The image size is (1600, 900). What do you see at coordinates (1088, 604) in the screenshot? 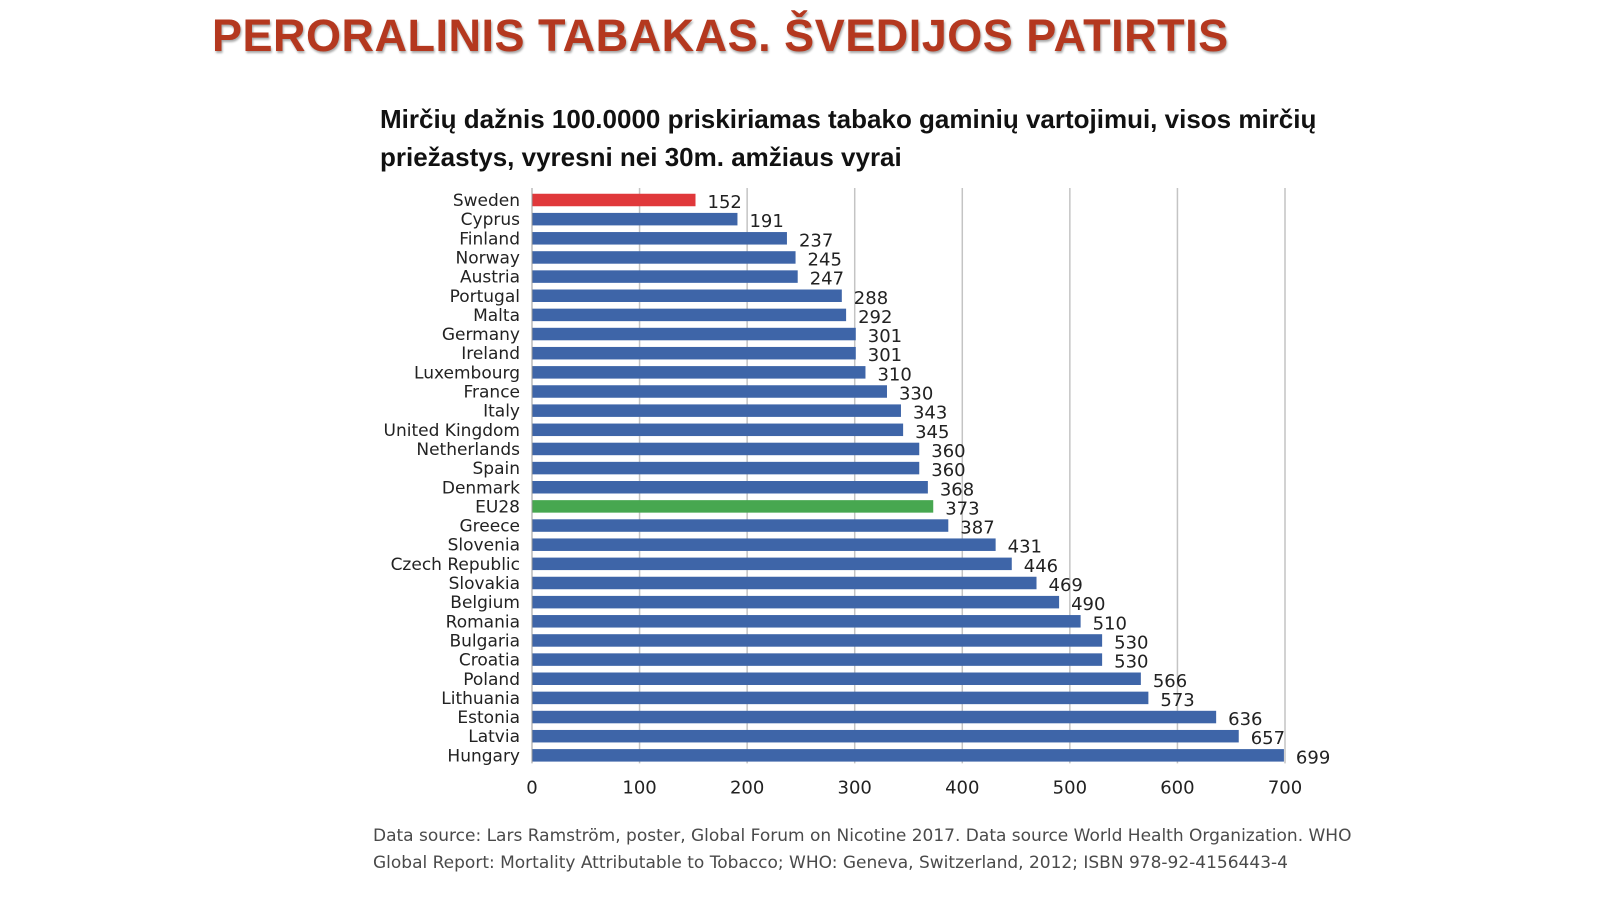
I see `data-label: 490` at bounding box center [1088, 604].